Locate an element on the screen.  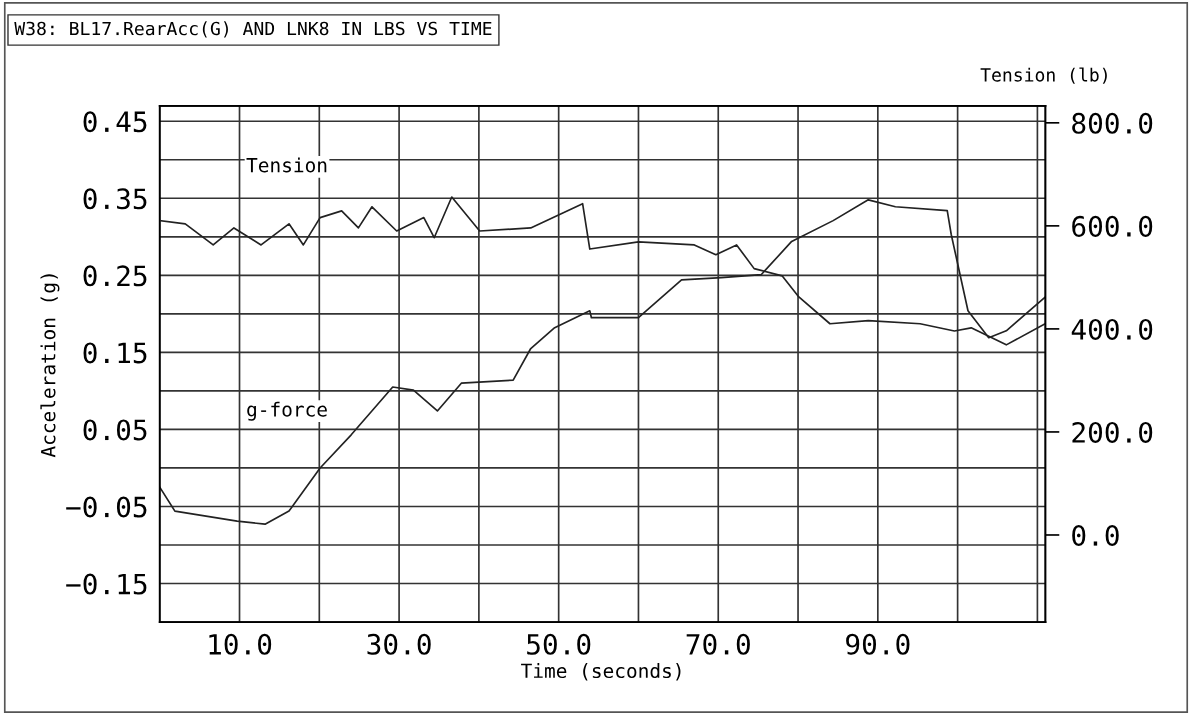
x-tick-label: 70.0 is located at coordinates (718, 644).